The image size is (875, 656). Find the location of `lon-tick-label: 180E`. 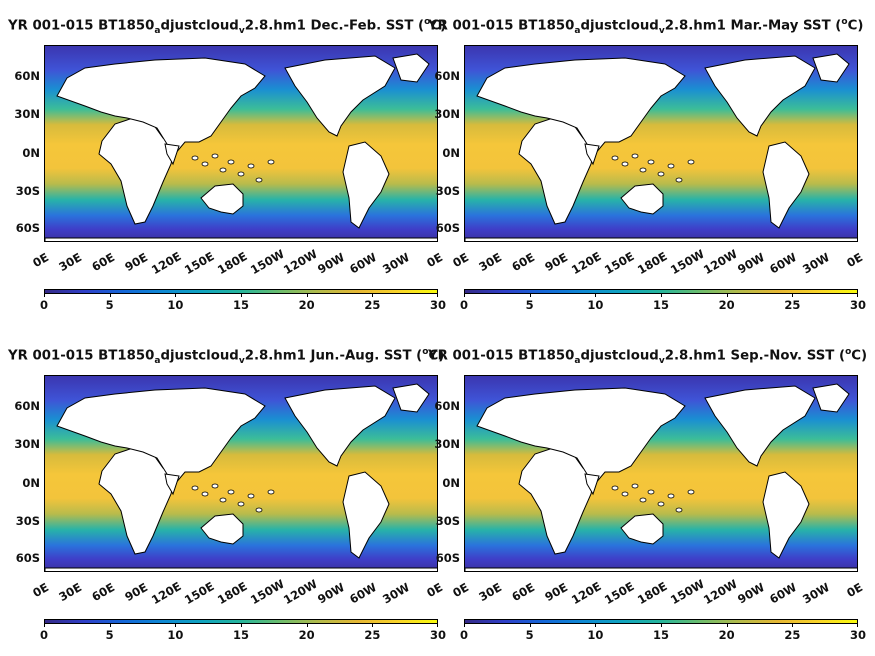

lon-tick-label: 180E is located at coordinates (652, 263).